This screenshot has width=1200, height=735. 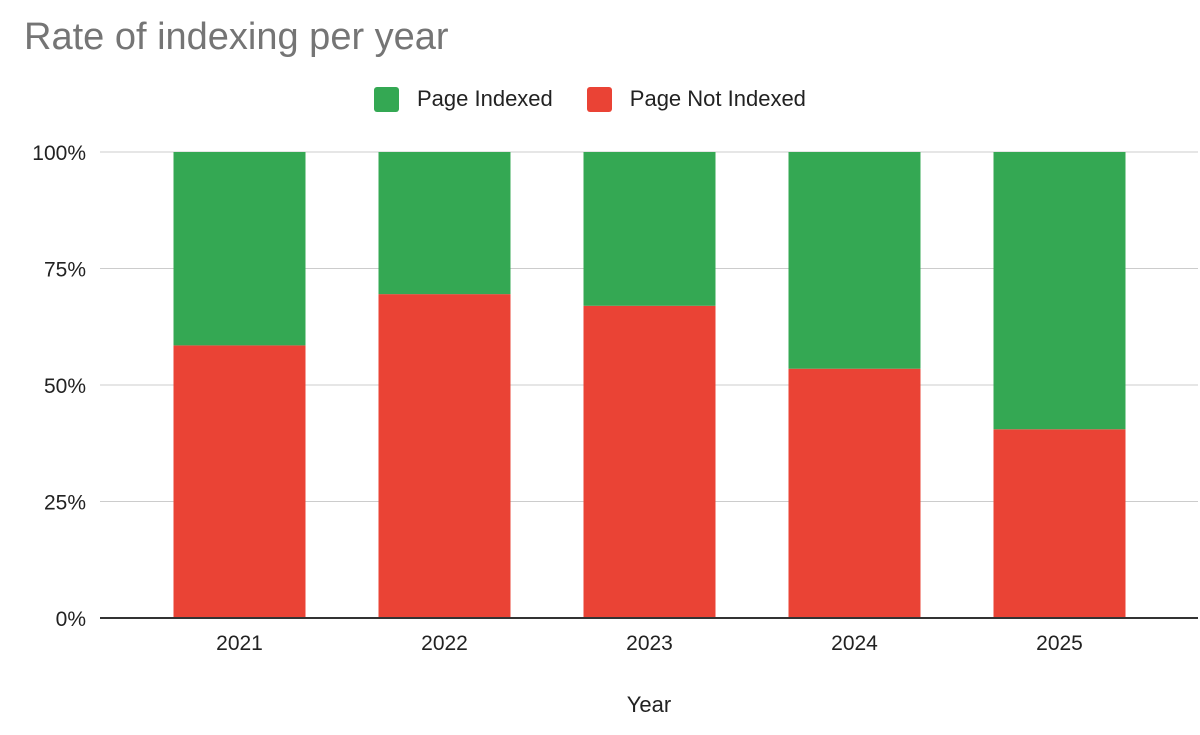 What do you see at coordinates (239, 249) in the screenshot?
I see `bar-page-indexed-2021` at bounding box center [239, 249].